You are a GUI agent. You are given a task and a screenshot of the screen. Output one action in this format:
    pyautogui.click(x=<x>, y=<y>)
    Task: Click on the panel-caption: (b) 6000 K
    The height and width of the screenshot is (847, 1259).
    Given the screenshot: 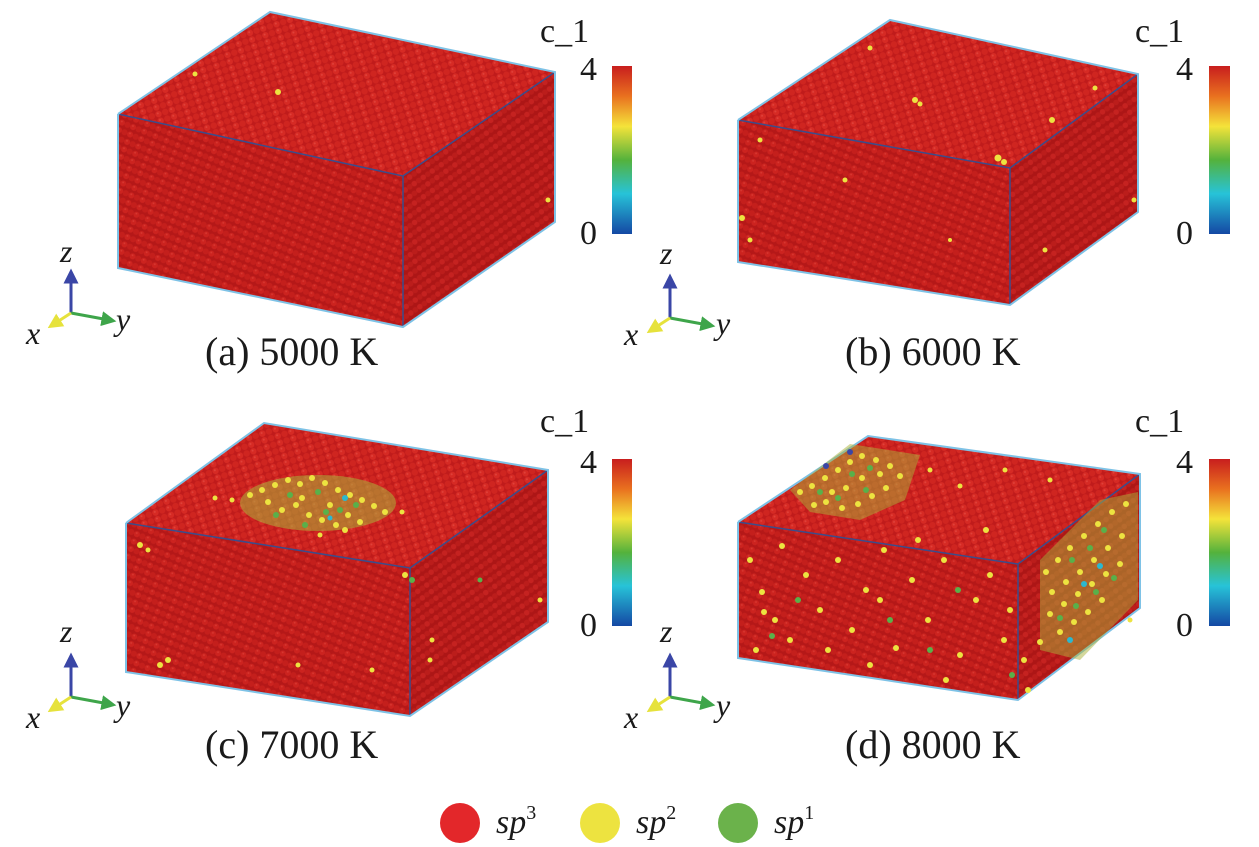 What is the action you would take?
    pyautogui.click(x=933, y=351)
    